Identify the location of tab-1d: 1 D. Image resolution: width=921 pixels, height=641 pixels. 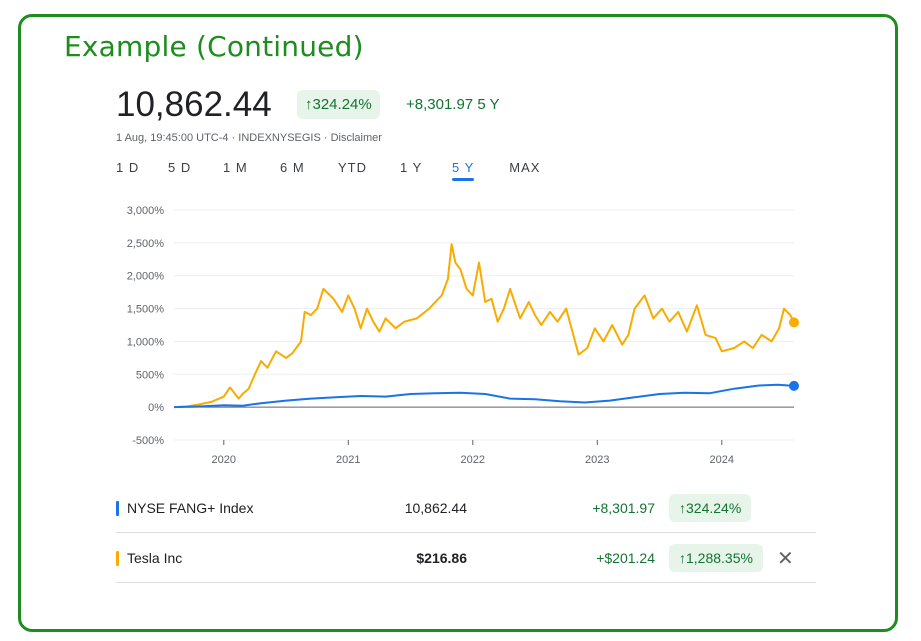
(128, 167).